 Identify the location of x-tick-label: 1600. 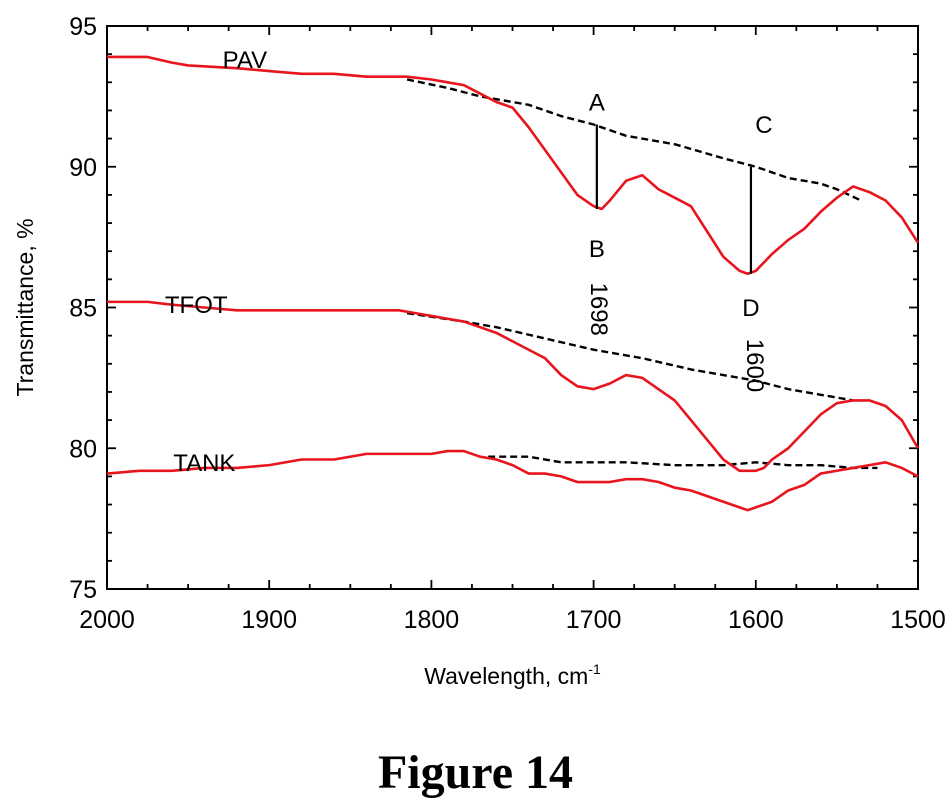
(756, 620).